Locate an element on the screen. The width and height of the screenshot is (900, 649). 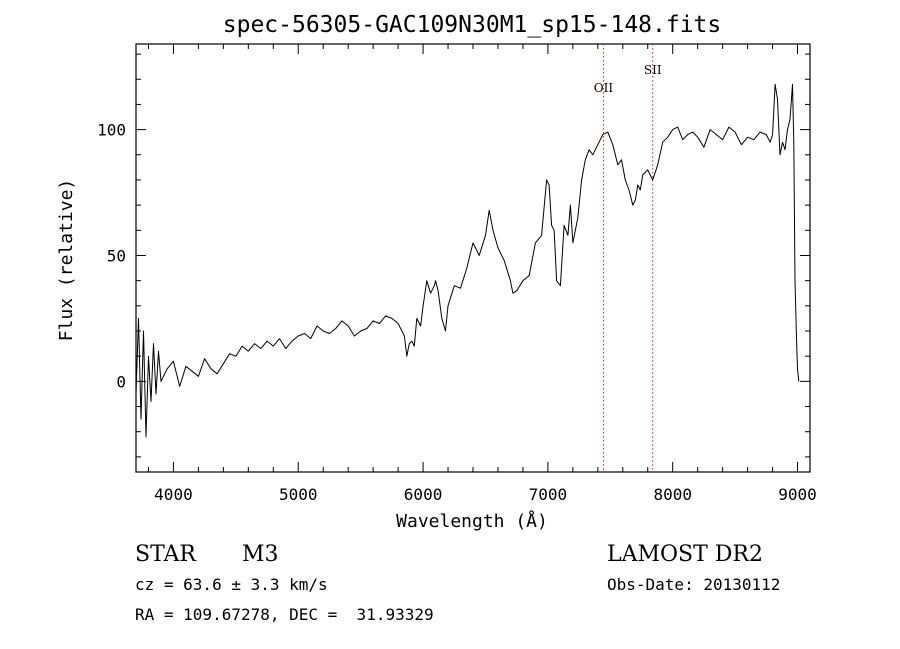
x-axis-label: Wavelength (Å) is located at coordinates (472, 521).